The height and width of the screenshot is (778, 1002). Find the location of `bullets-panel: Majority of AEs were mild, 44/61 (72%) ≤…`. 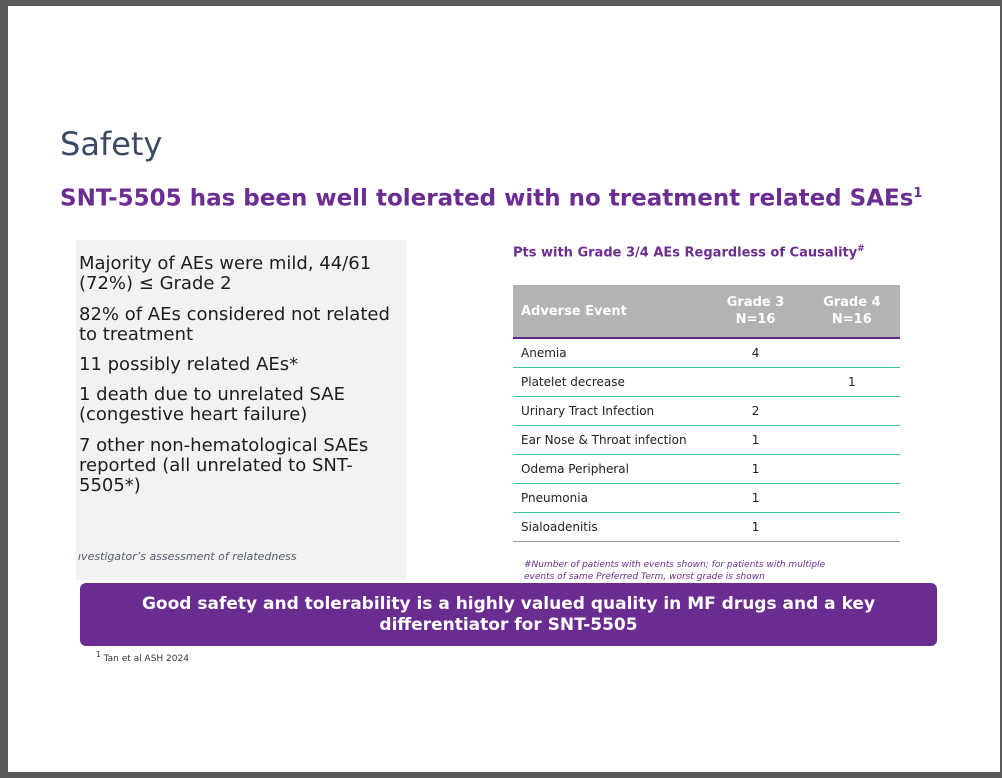

bullets-panel: Majority of AEs were mild, 44/61 (72%) ≤… is located at coordinates (241, 410).